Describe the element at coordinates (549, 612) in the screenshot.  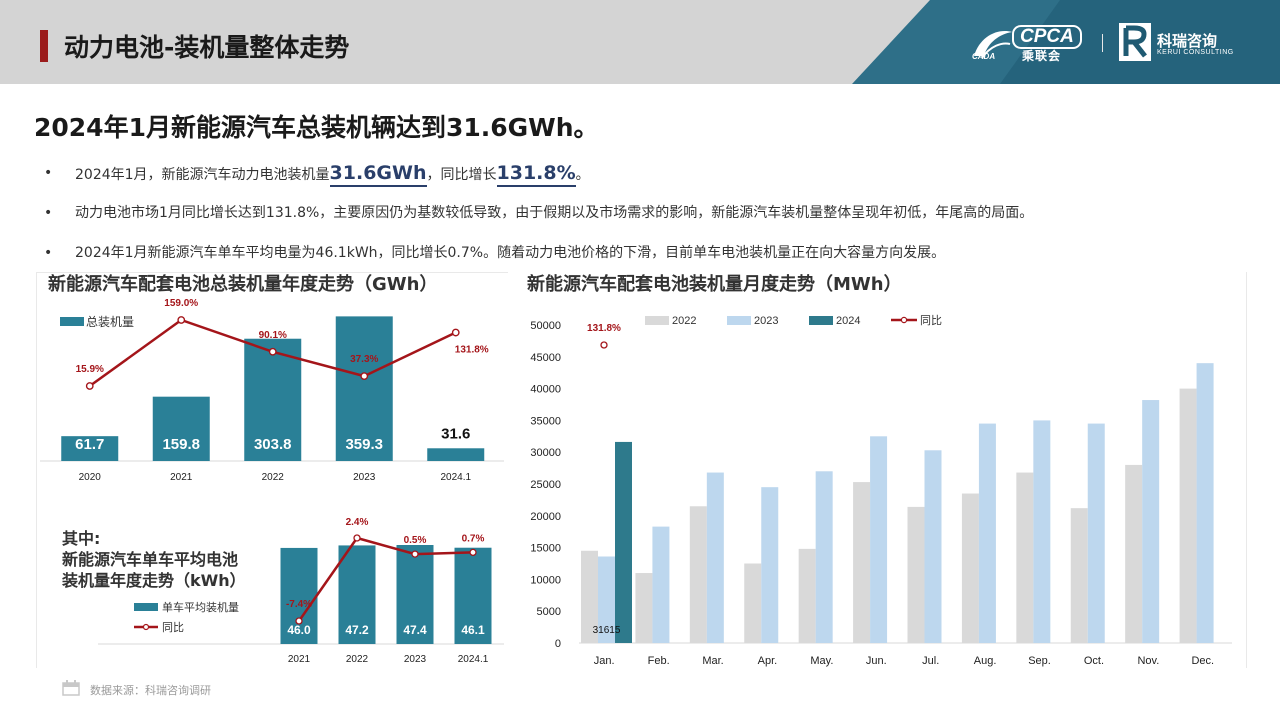
I see `y-tick-label: 5000` at that location.